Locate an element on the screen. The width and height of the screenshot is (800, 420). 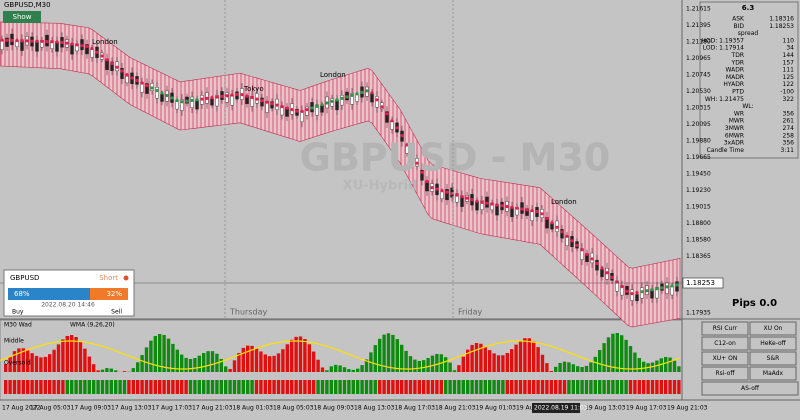
info-cell: BID is located at coordinates (738, 26).